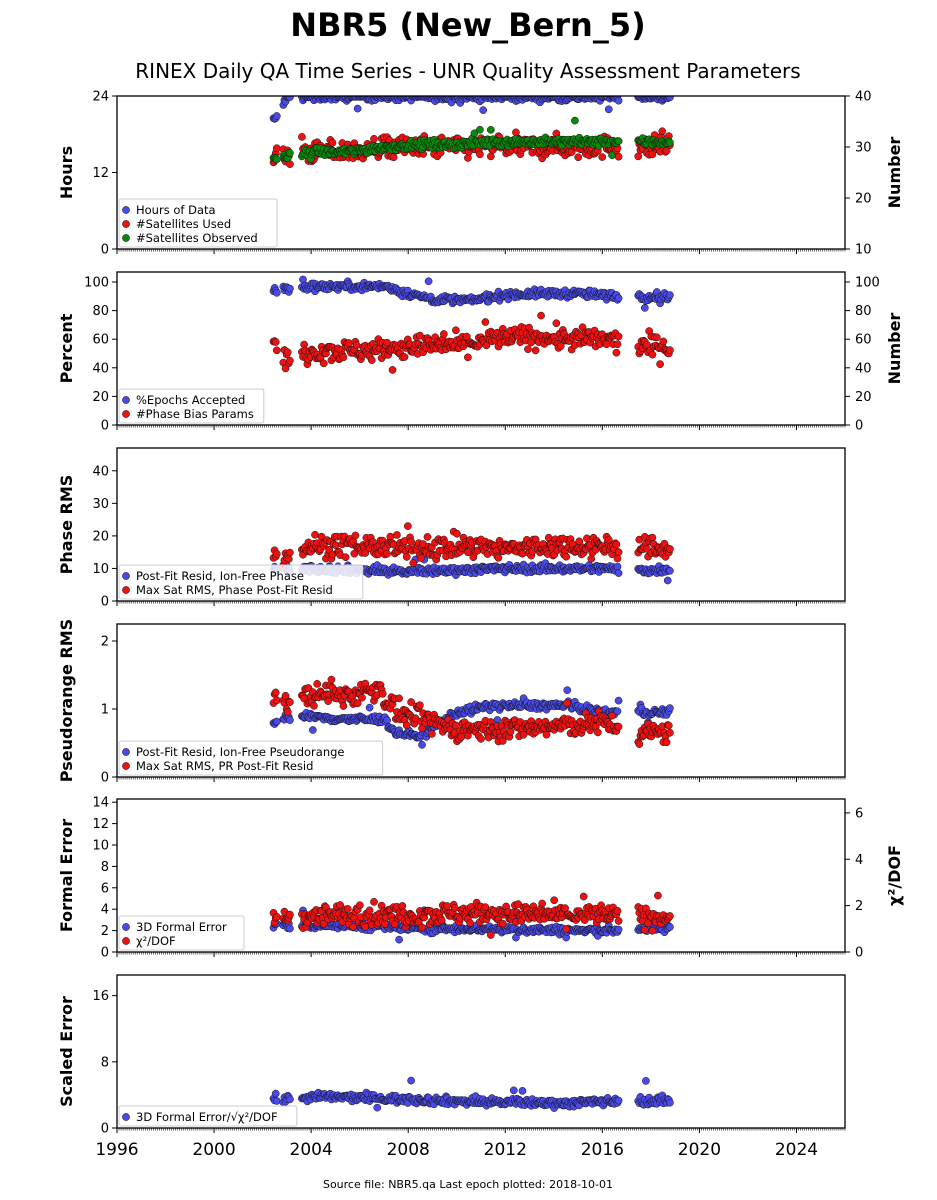 The image size is (937, 1200). Describe the element at coordinates (859, 426) in the screenshot. I see `y-right-tick-label: 0` at that location.